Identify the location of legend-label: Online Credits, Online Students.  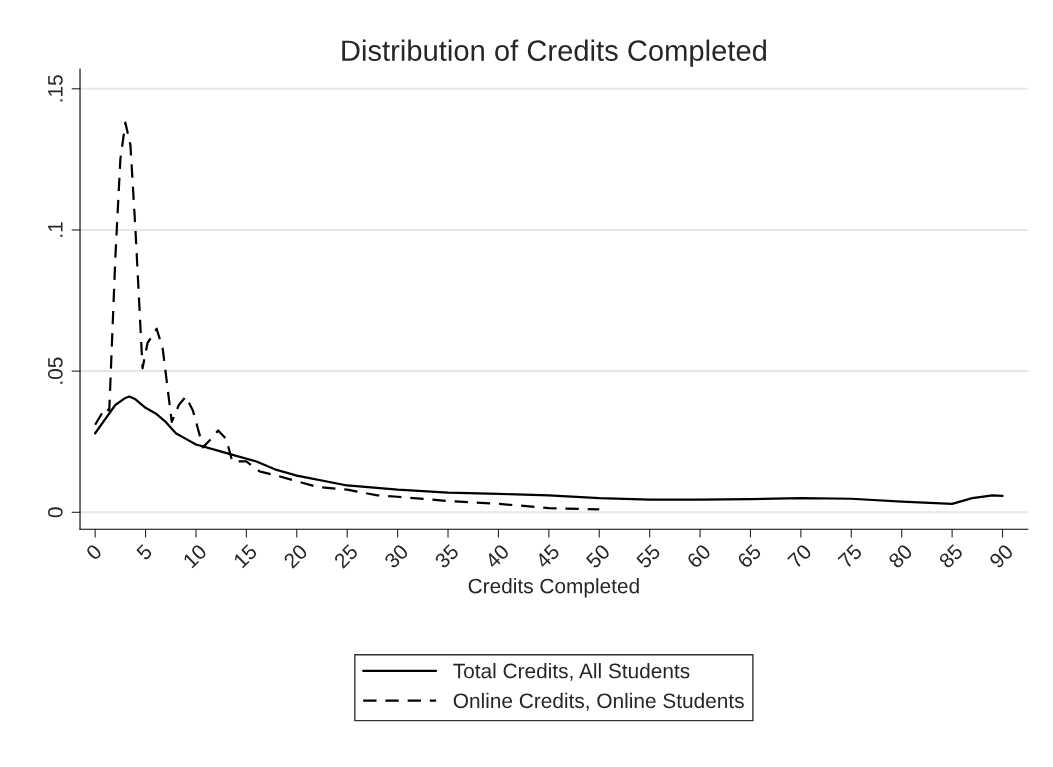
(598, 701).